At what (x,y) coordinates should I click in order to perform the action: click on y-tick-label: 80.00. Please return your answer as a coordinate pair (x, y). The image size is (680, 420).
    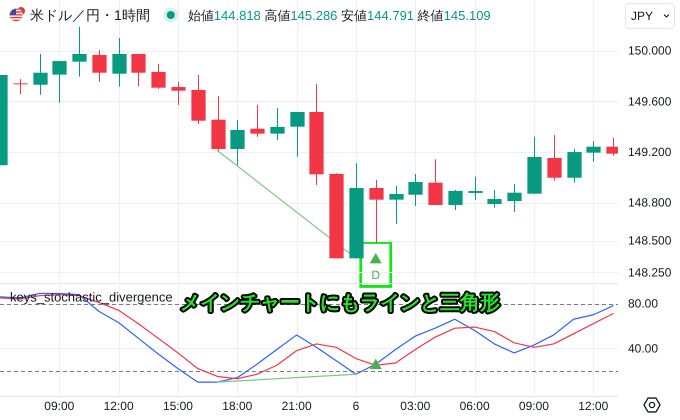
    Looking at the image, I should click on (643, 303).